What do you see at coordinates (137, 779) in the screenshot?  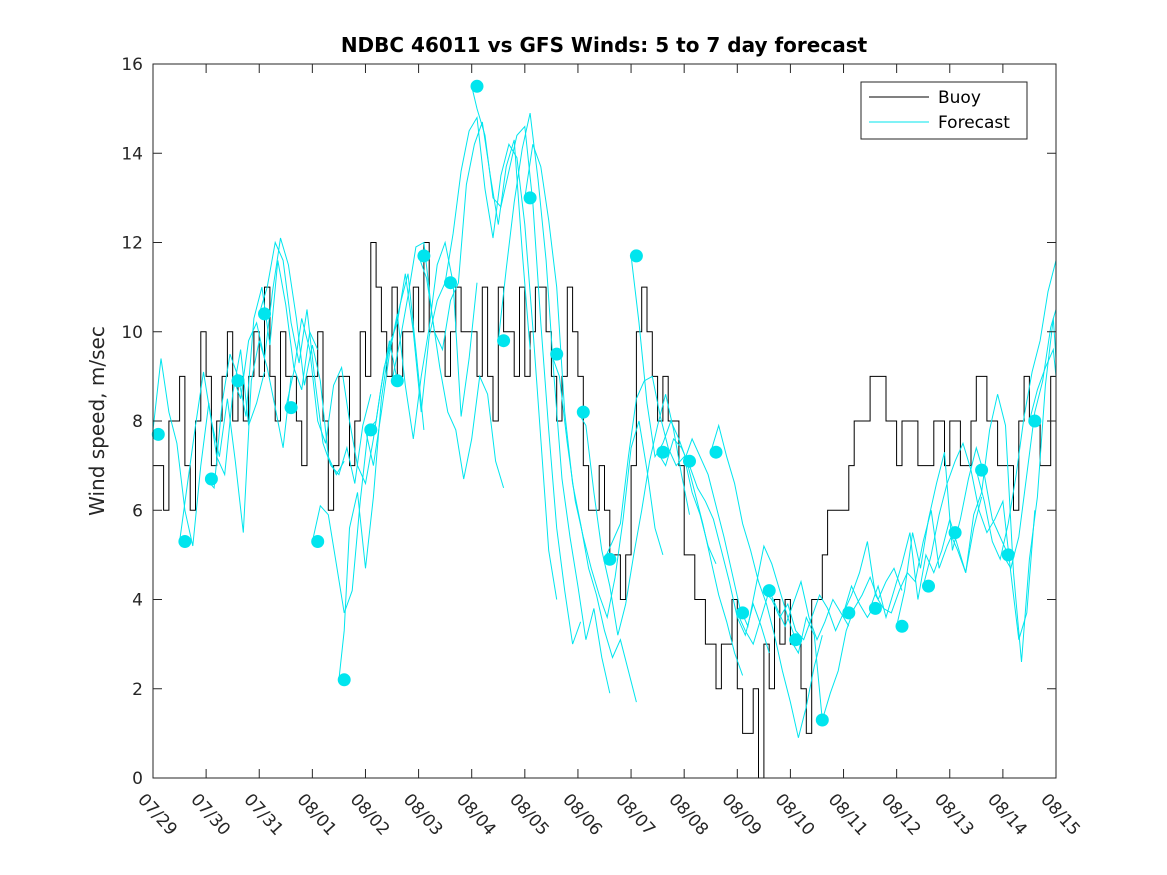 I see `y-tick-label: 0` at bounding box center [137, 779].